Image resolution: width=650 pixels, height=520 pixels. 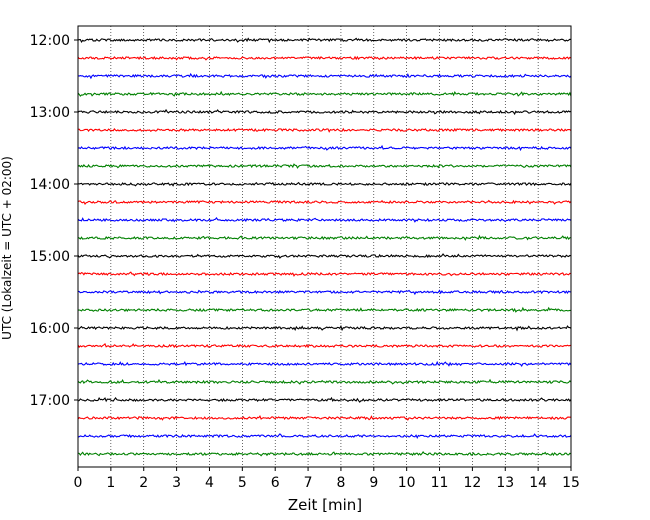 I want to click on y-axis-ticks: 12:00 13:00 14:00 15:00 16:00 17:00, so click(x=54, y=221).